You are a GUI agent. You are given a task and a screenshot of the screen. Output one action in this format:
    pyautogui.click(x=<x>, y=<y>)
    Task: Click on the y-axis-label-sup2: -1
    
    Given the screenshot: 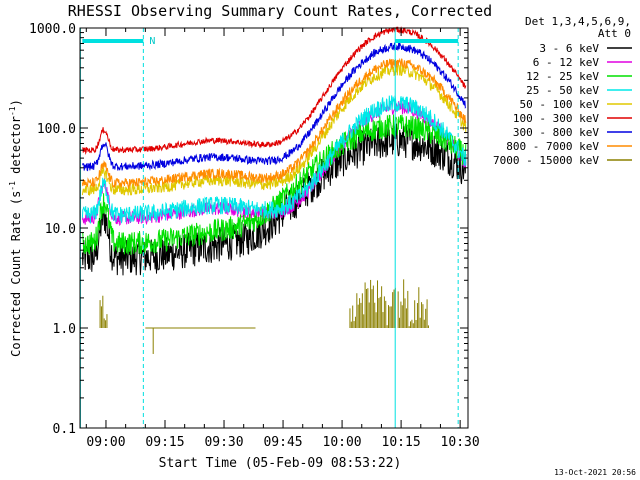 What is the action you would take?
    pyautogui.click(x=12, y=111)
    